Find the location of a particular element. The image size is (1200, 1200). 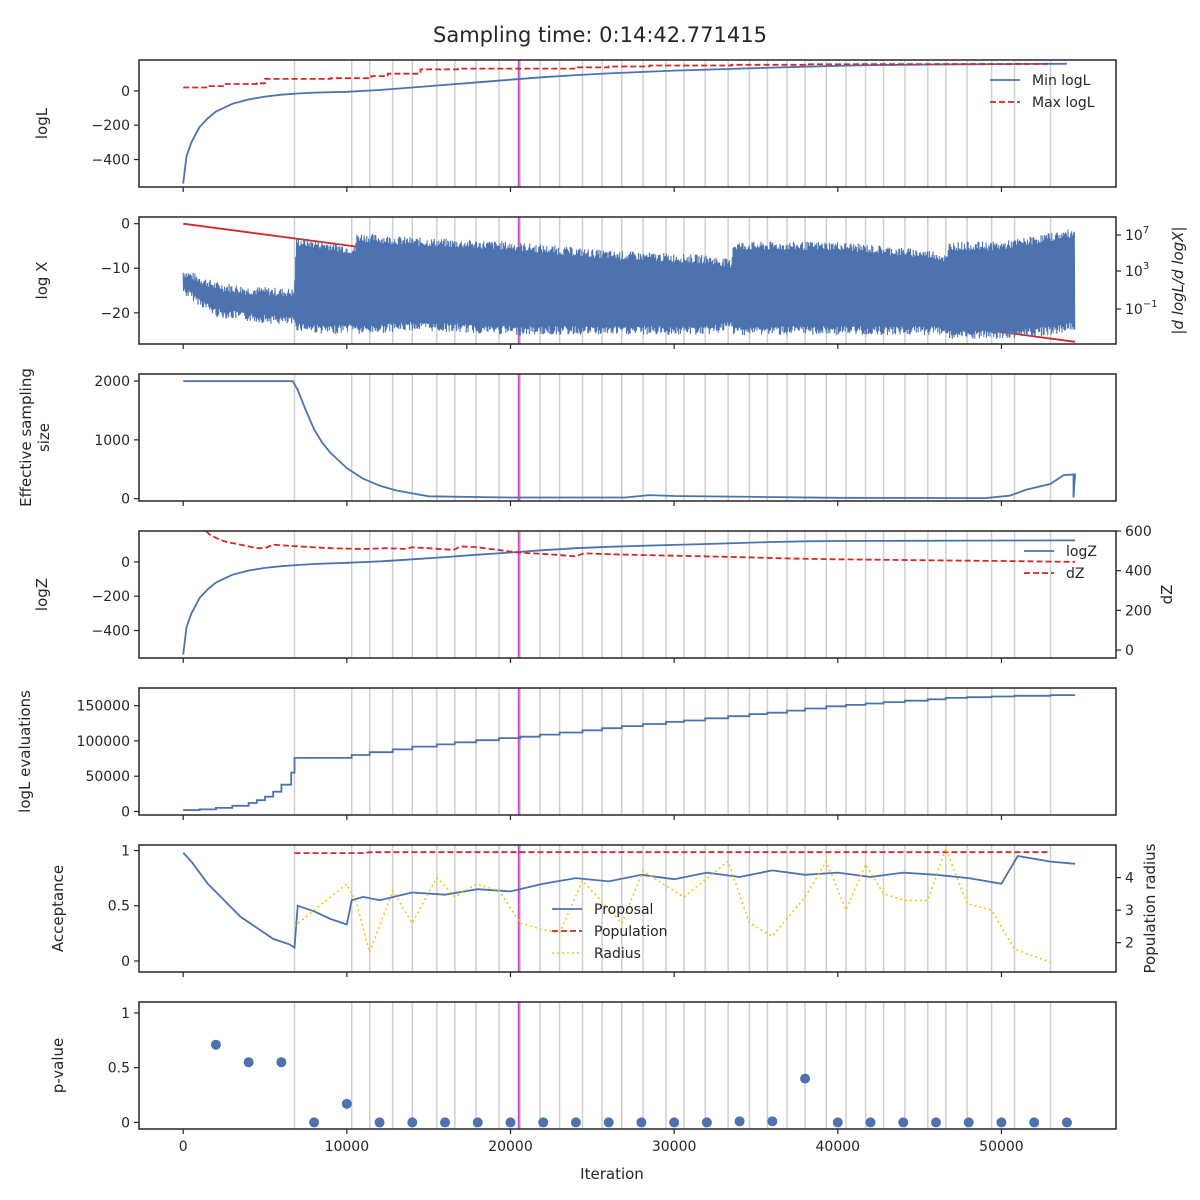

logl-evaluations-line is located at coordinates (629, 753).